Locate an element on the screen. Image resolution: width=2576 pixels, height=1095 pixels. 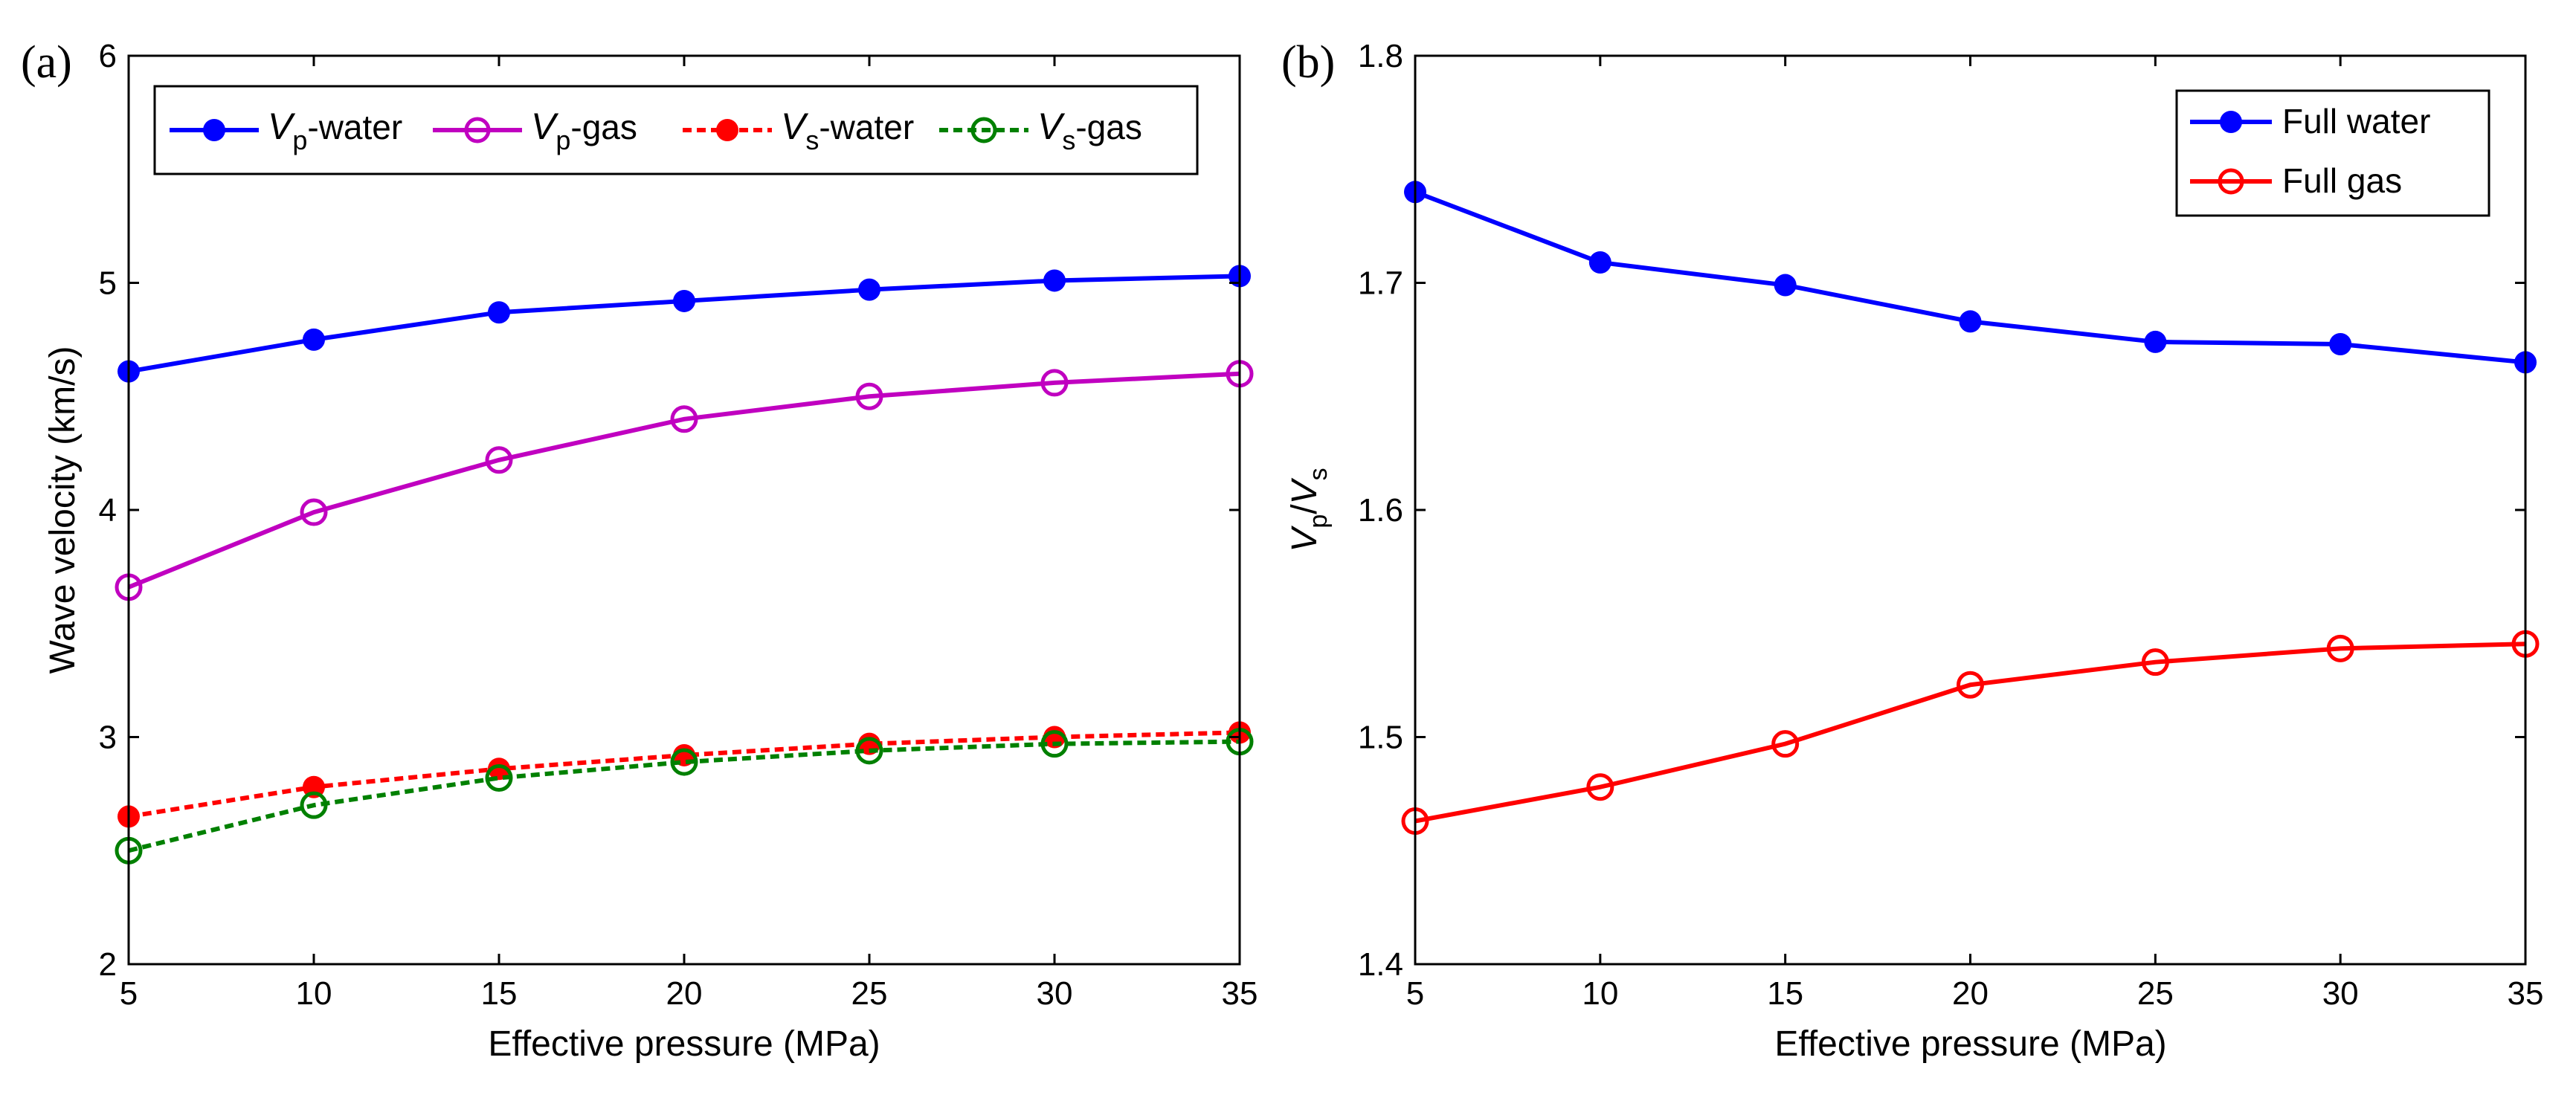
panel-b-legend: Full water Full gas is located at coordinates (2332, 153).